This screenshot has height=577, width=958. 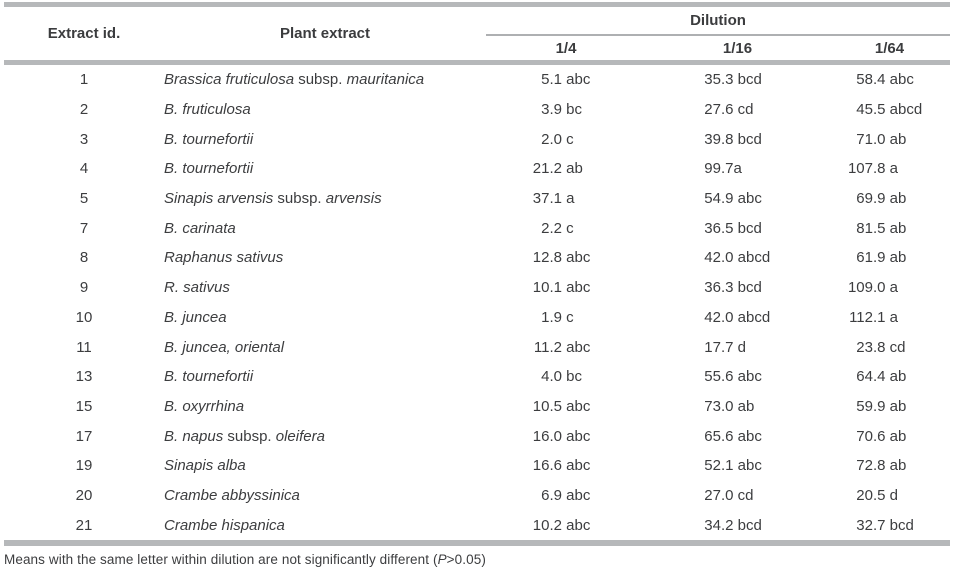 I want to click on table-row: 9 R. sativus 10.1 abc 36.3 bcd 109.0 a, so click(x=477, y=288).